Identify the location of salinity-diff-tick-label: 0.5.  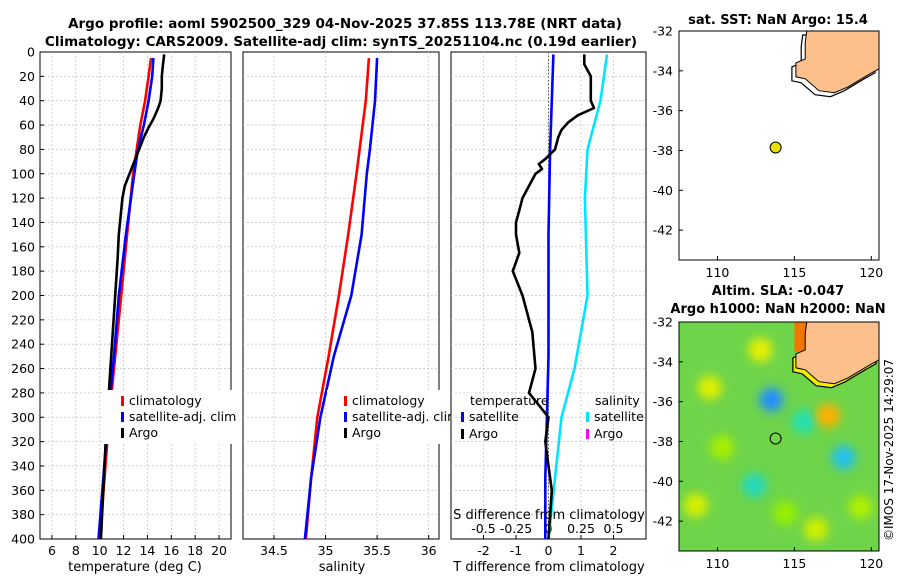
(614, 528).